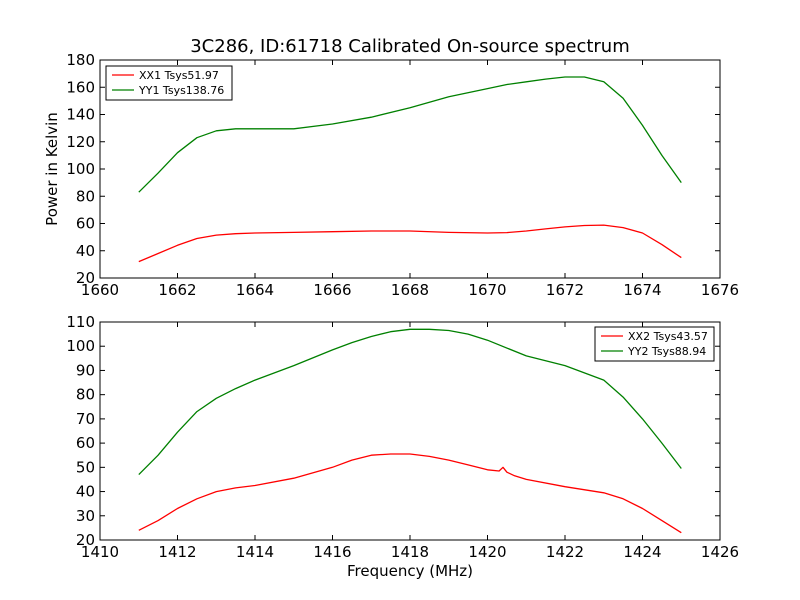  I want to click on legend-label: XX2 Tsys43.57, so click(668, 336).